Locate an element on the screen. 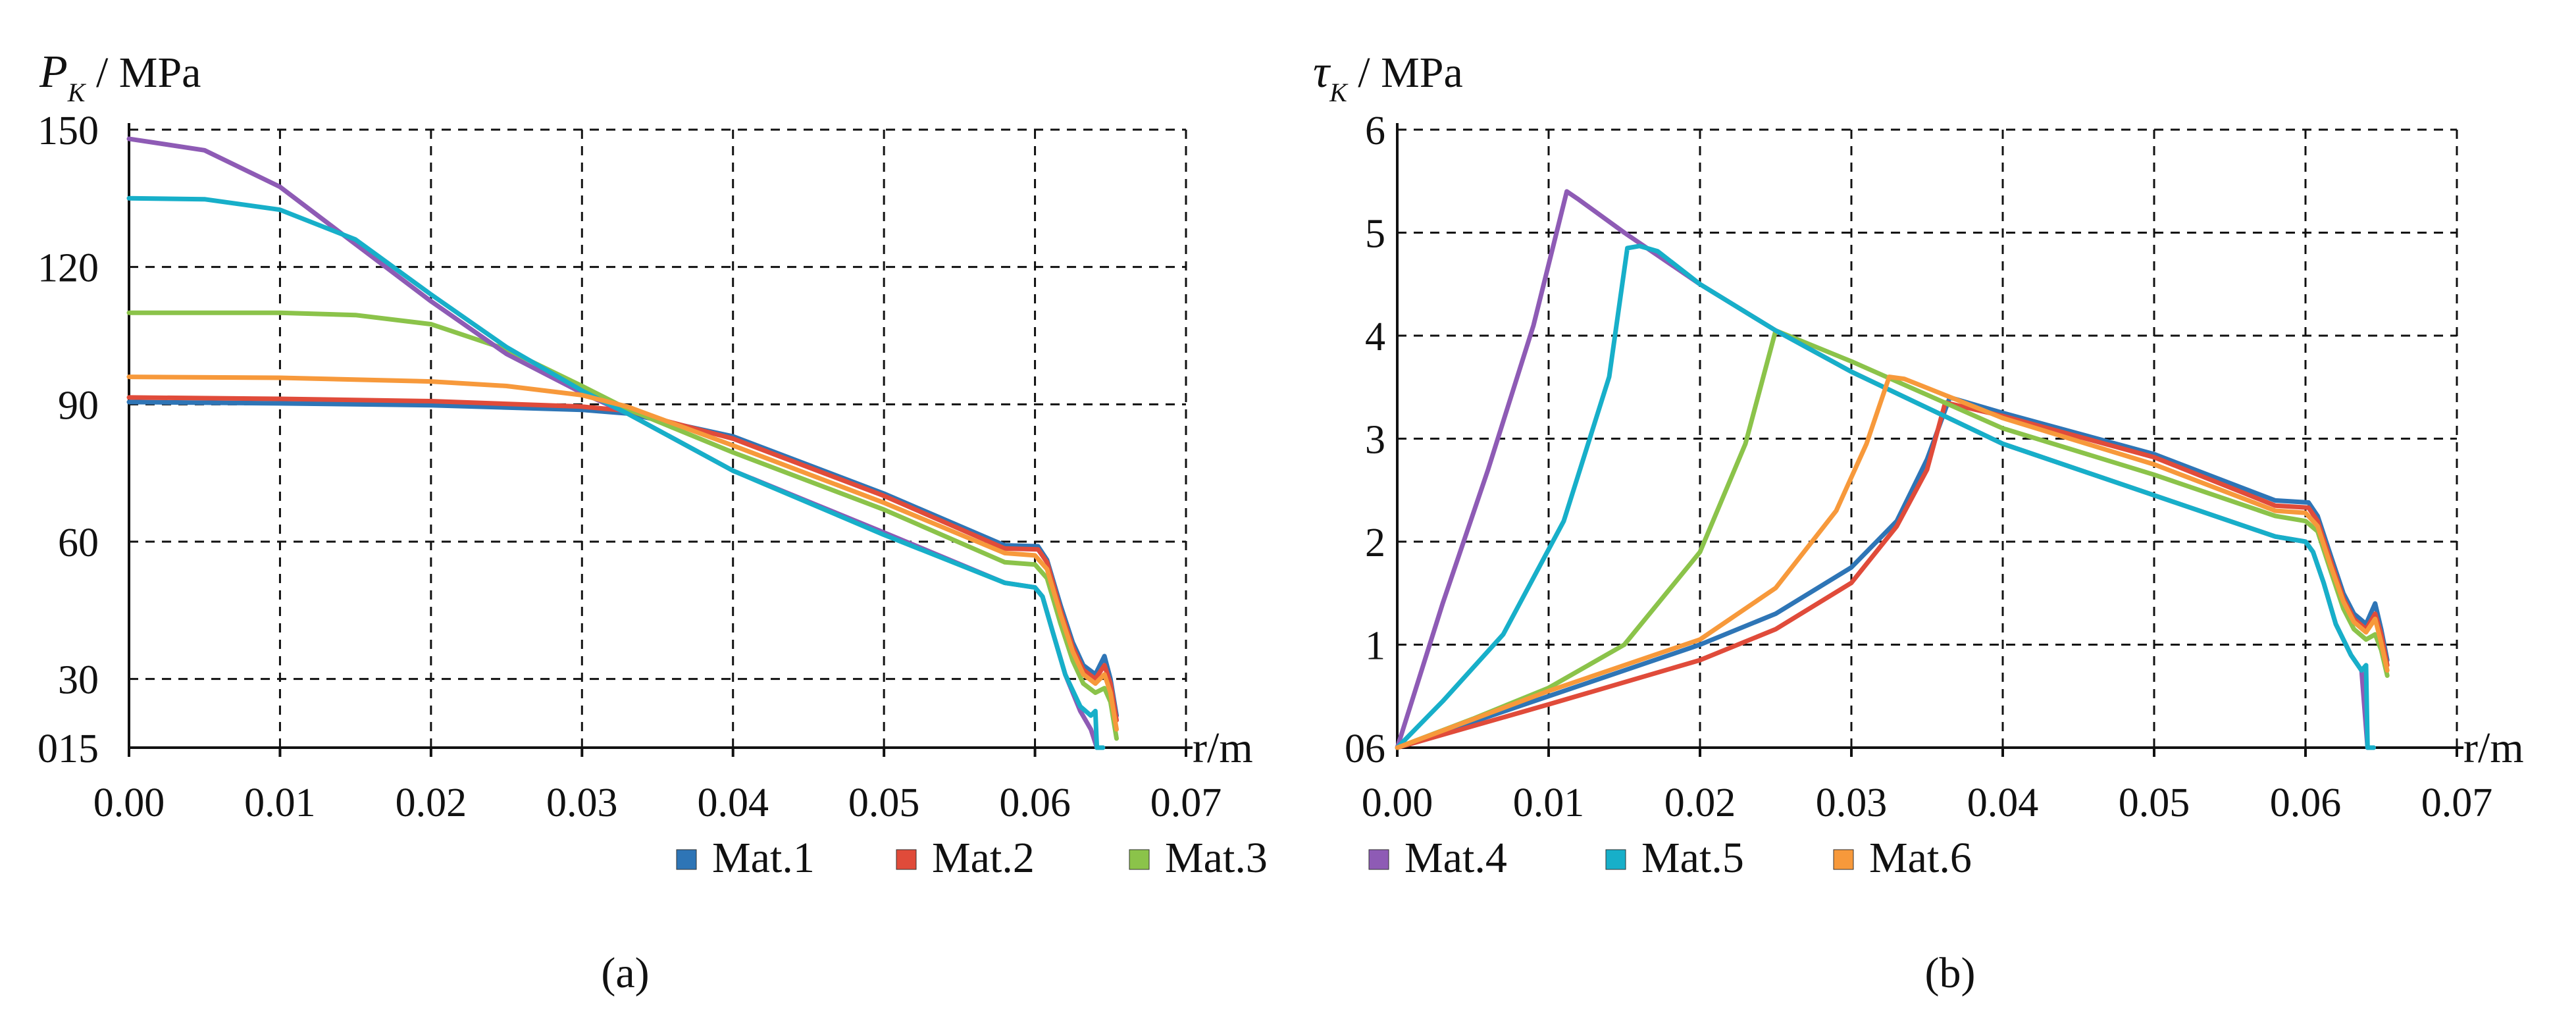 Image resolution: width=2576 pixels, height=1030 pixels. y-tick-label: 06 is located at coordinates (1365, 749).